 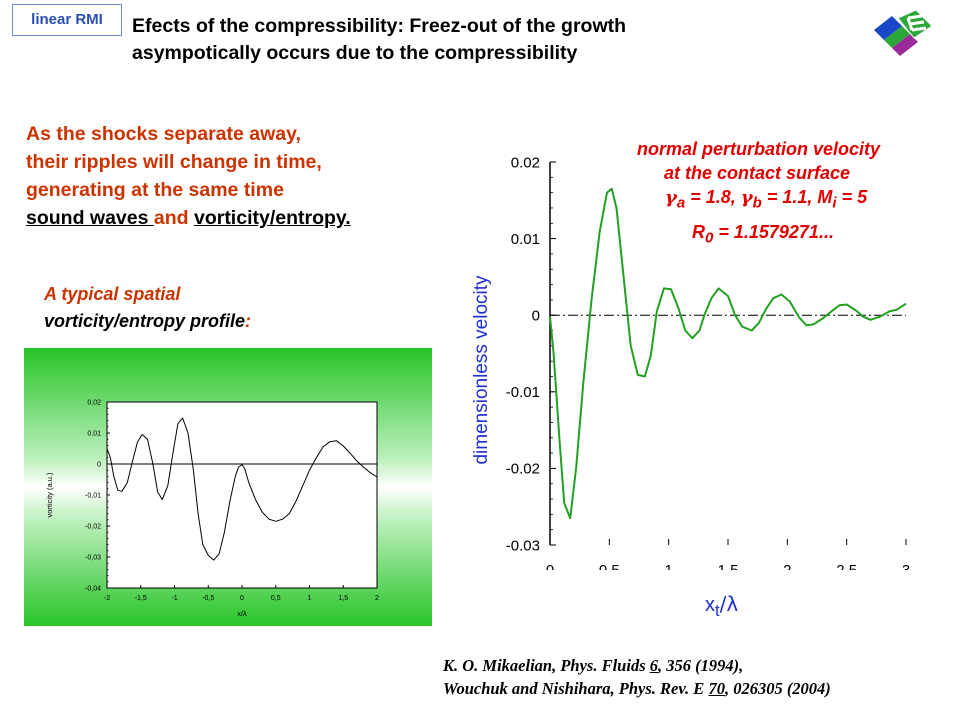 I want to click on vorticity-y-axis-label: vorticity (a.u.), so click(x=49, y=495).